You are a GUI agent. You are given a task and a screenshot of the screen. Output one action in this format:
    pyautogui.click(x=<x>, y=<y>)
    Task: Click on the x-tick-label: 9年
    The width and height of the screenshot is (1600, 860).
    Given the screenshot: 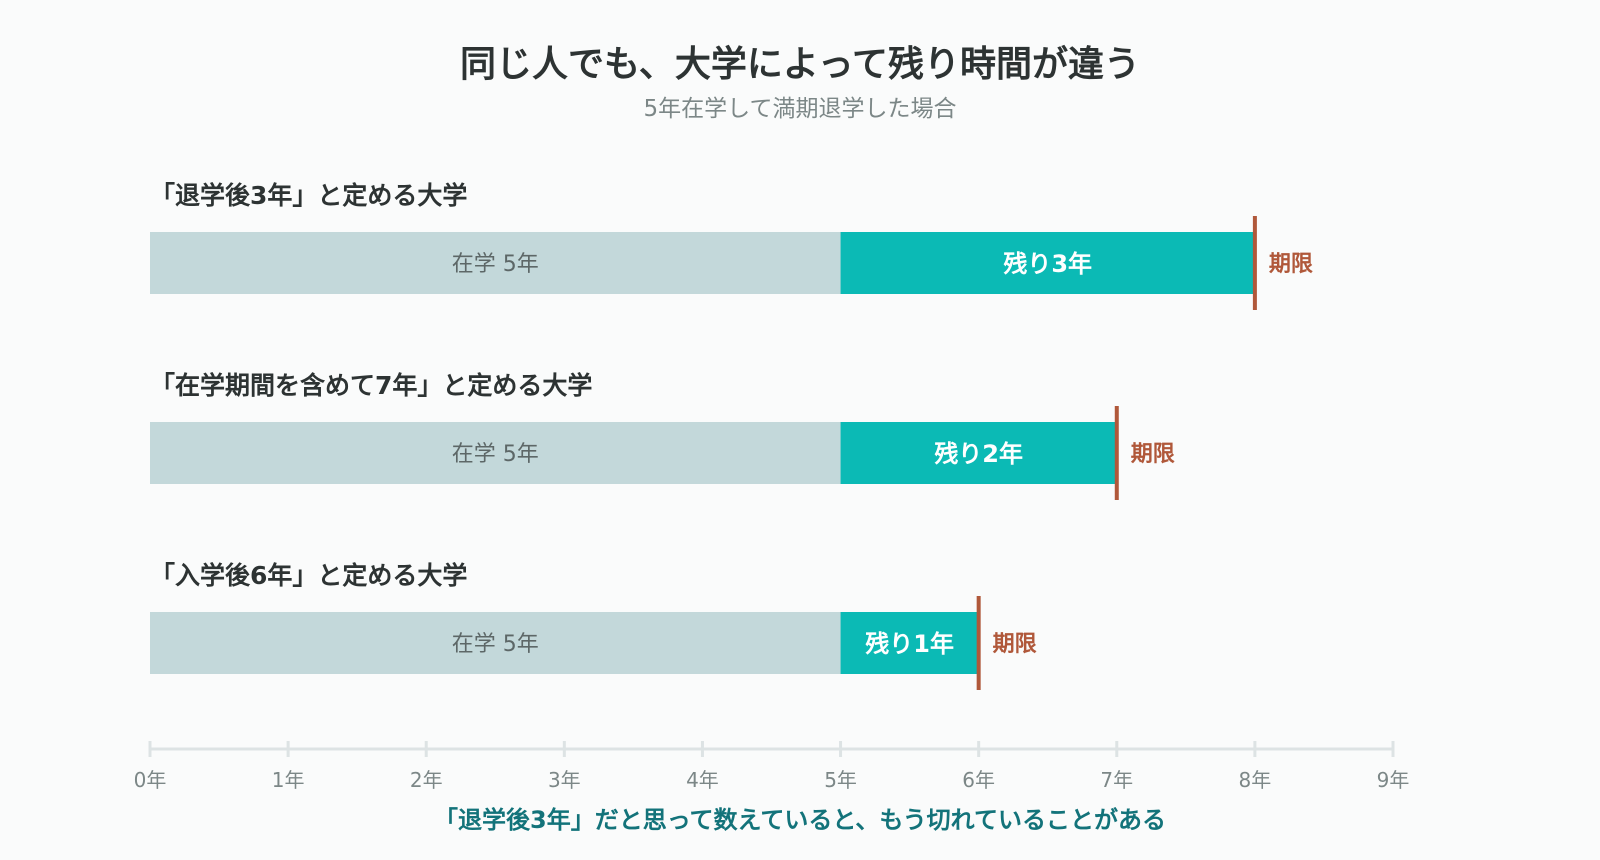 What is the action you would take?
    pyautogui.click(x=1393, y=780)
    